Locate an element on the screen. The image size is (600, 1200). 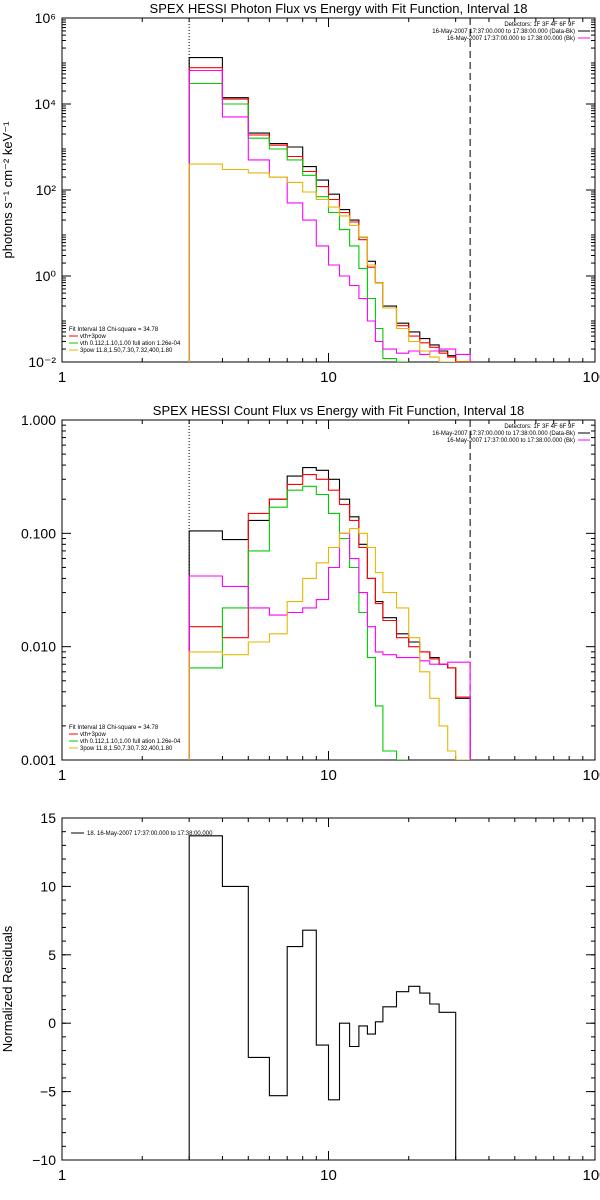
y-tick-label: 1.000 is located at coordinates (38, 420).